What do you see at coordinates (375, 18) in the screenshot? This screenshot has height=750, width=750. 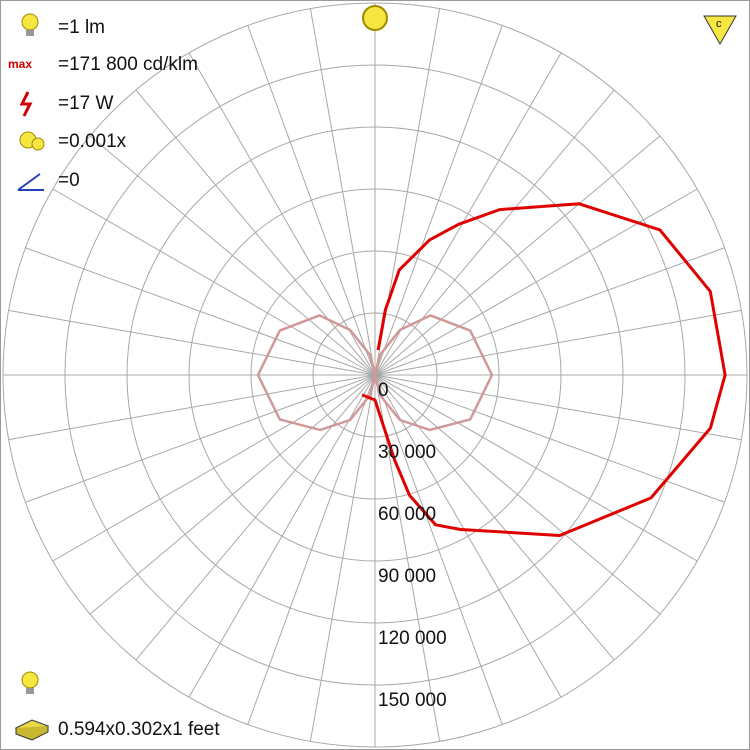 I see `icon-rotate` at bounding box center [375, 18].